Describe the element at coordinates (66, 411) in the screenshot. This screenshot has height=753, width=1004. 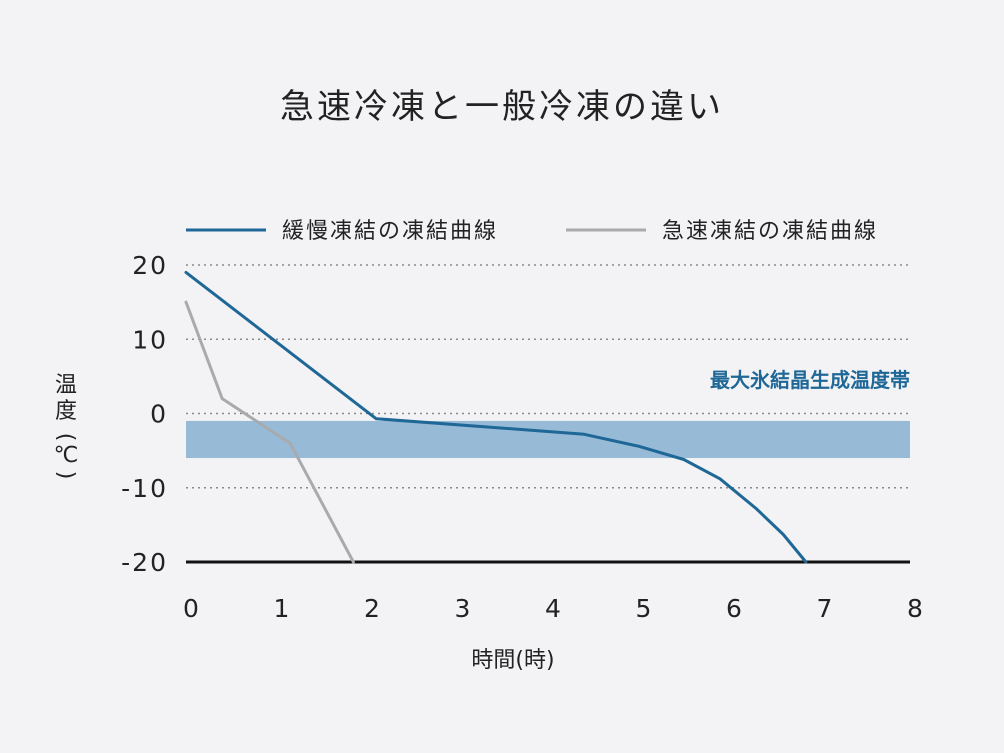
I see `y-axis-label-char: 度` at that location.